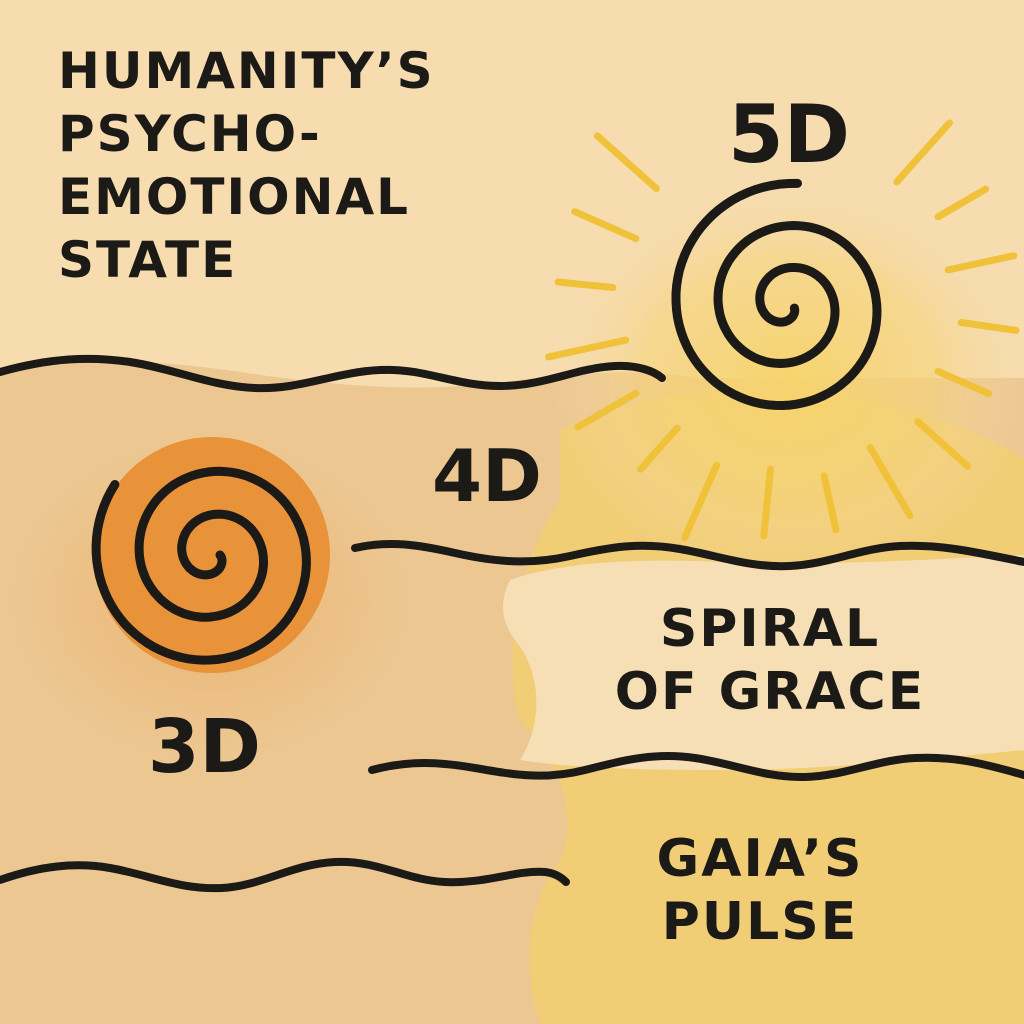 This screenshot has width=1024, height=1024. I want to click on title-line: EMOTIONAL, so click(234, 197).